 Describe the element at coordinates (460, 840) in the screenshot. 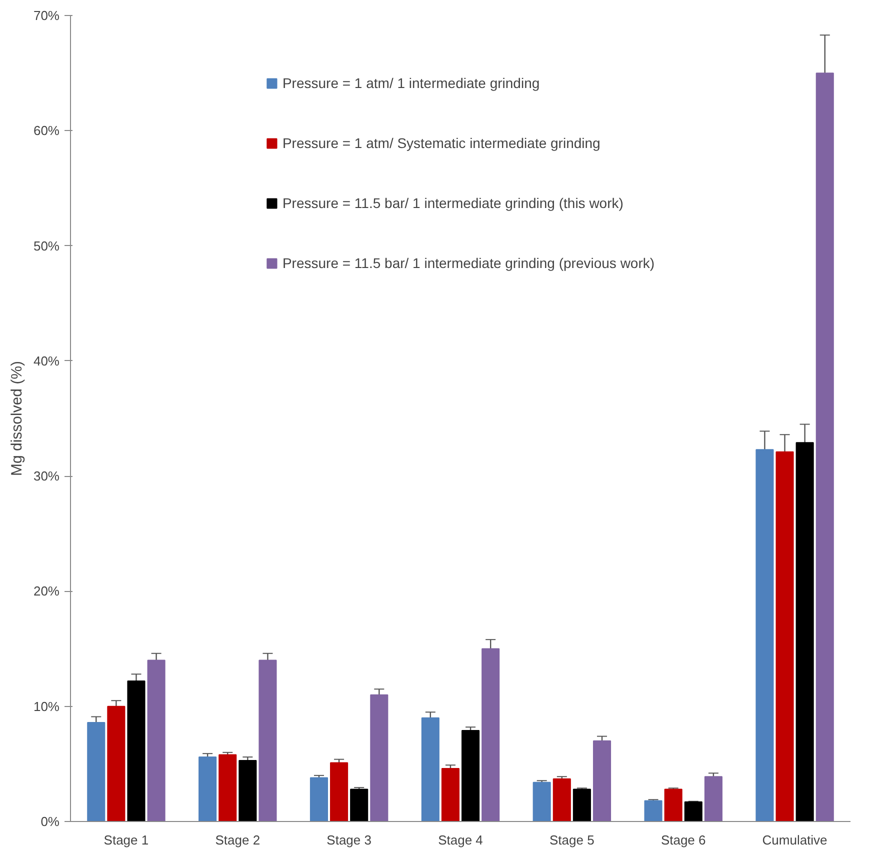

I see `x-tick-label: Stage 4` at that location.